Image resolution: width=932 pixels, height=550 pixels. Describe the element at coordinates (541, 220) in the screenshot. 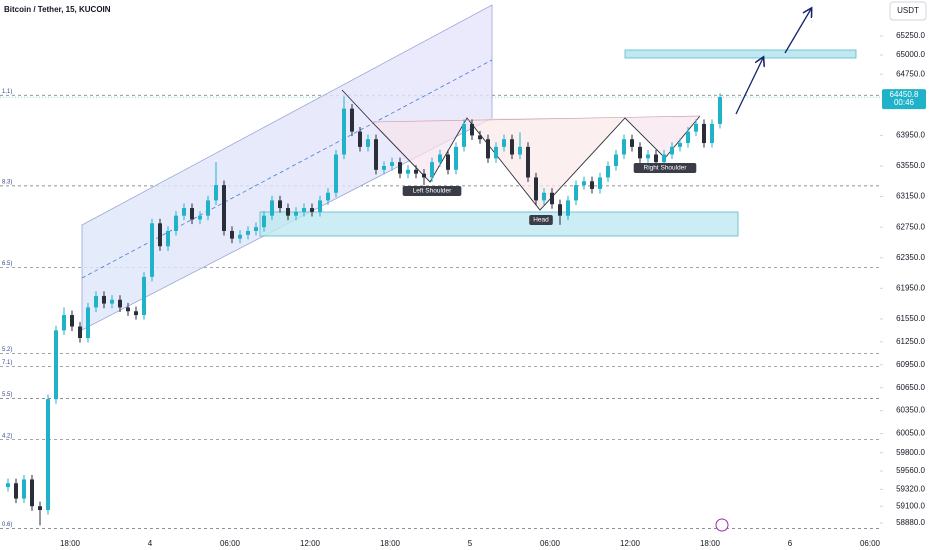

I see `annotation: Head` at that location.